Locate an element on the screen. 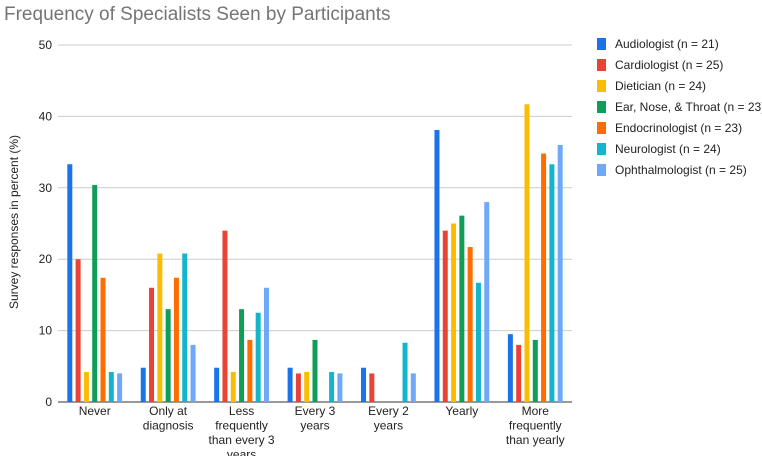  x-tick-label: More frequently than yearly is located at coordinates (535, 425).